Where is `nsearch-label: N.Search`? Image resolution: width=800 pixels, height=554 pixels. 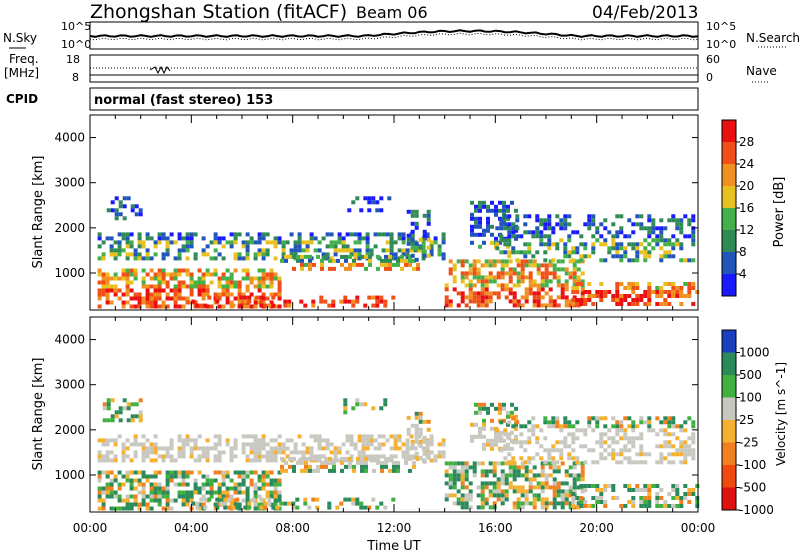
nsearch-label: N.Search is located at coordinates (773, 38).